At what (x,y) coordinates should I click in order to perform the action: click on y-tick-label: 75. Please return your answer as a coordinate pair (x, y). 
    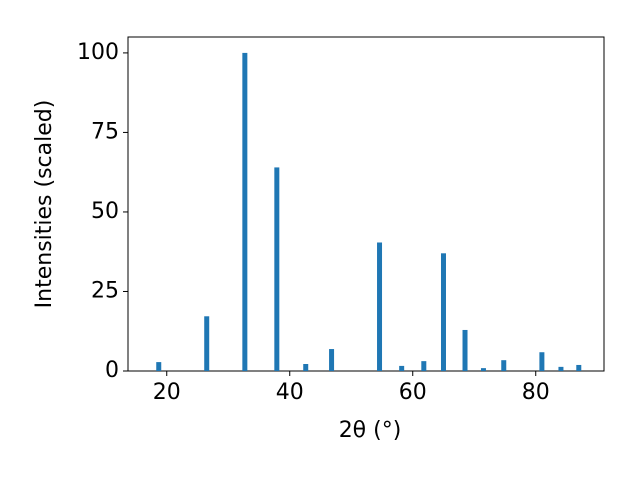
    Looking at the image, I should click on (105, 131).